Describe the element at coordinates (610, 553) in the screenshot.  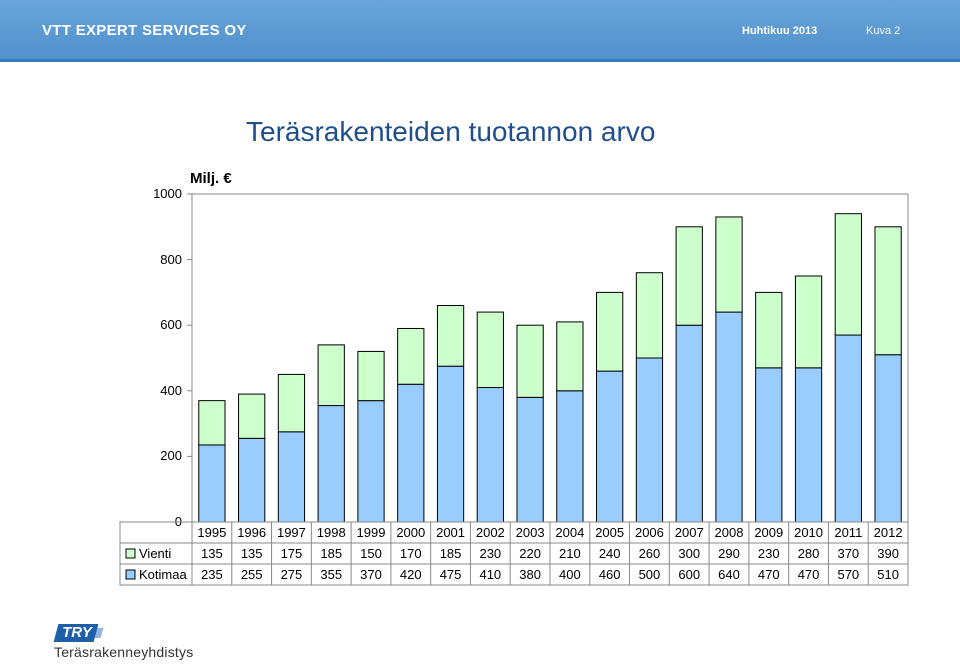
I see `data-label: 240` at that location.